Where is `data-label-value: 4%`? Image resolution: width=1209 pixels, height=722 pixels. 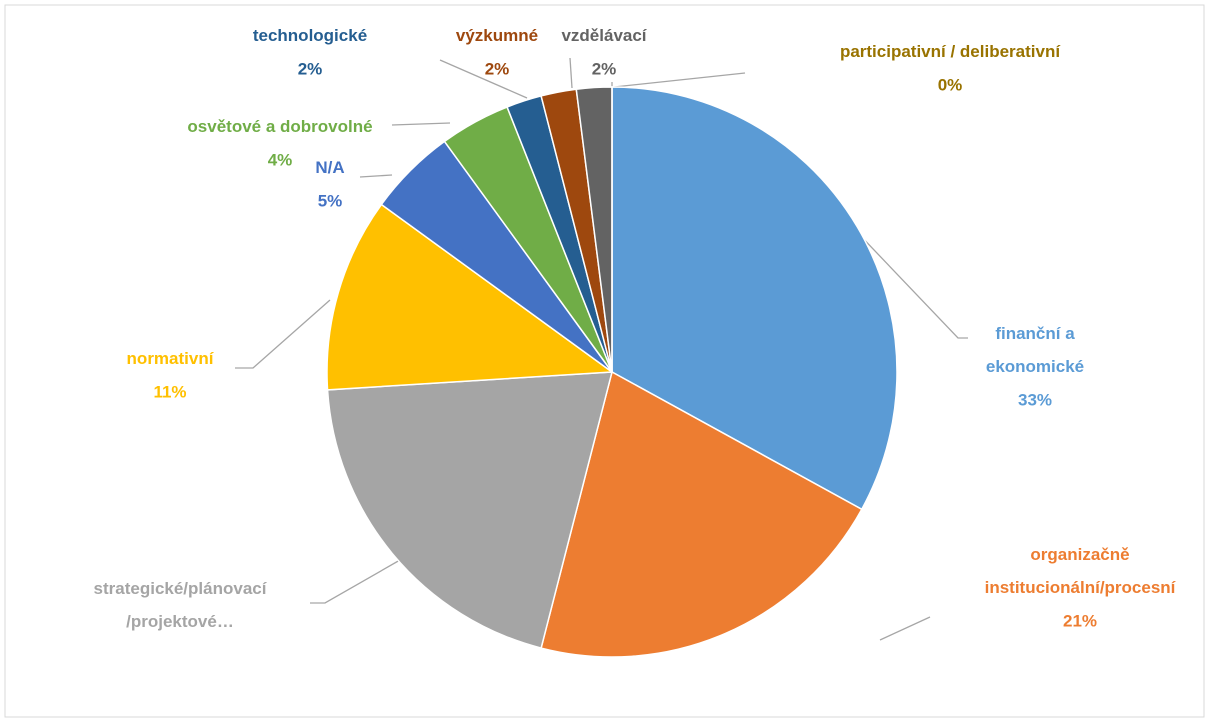
data-label-value: 4% is located at coordinates (280, 159).